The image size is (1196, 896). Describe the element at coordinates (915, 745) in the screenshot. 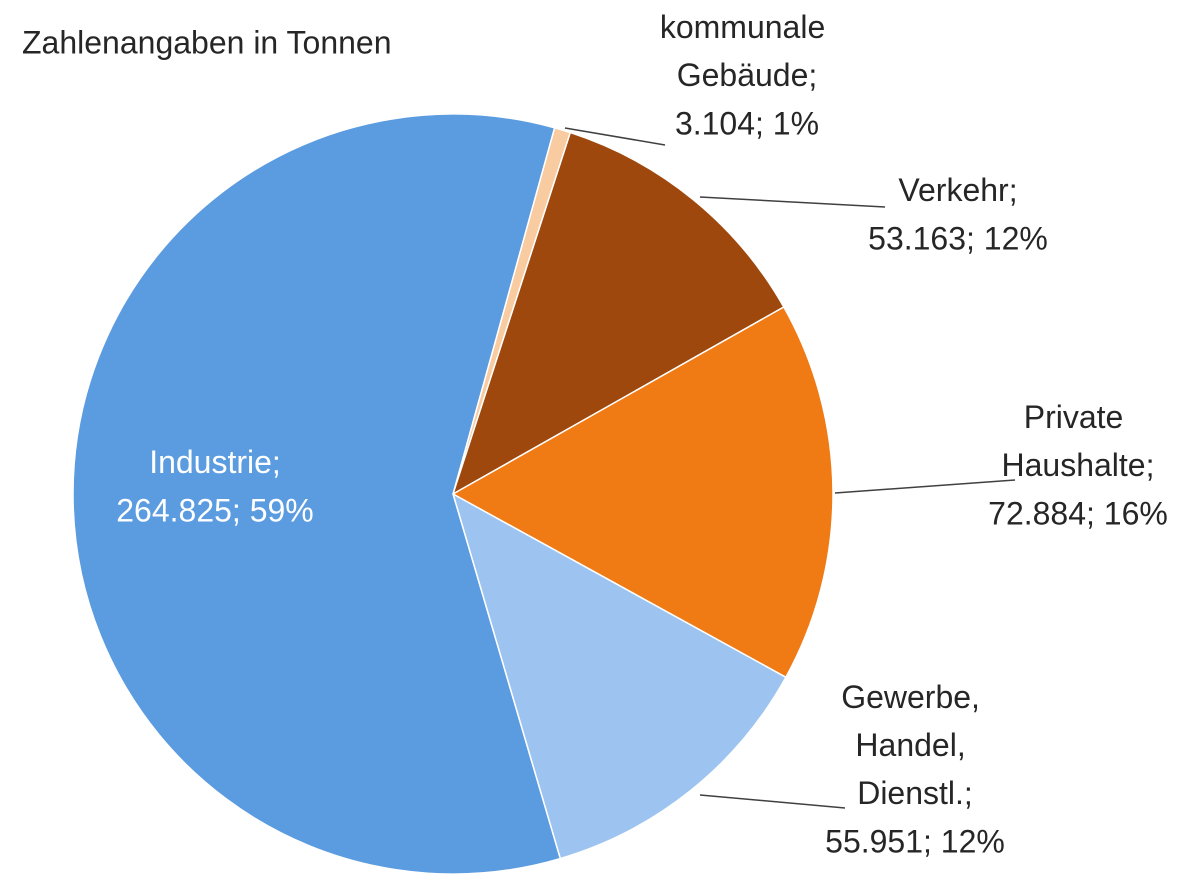

I see `data-label-name: Gewerbe, Handel, Dienstl.` at that location.